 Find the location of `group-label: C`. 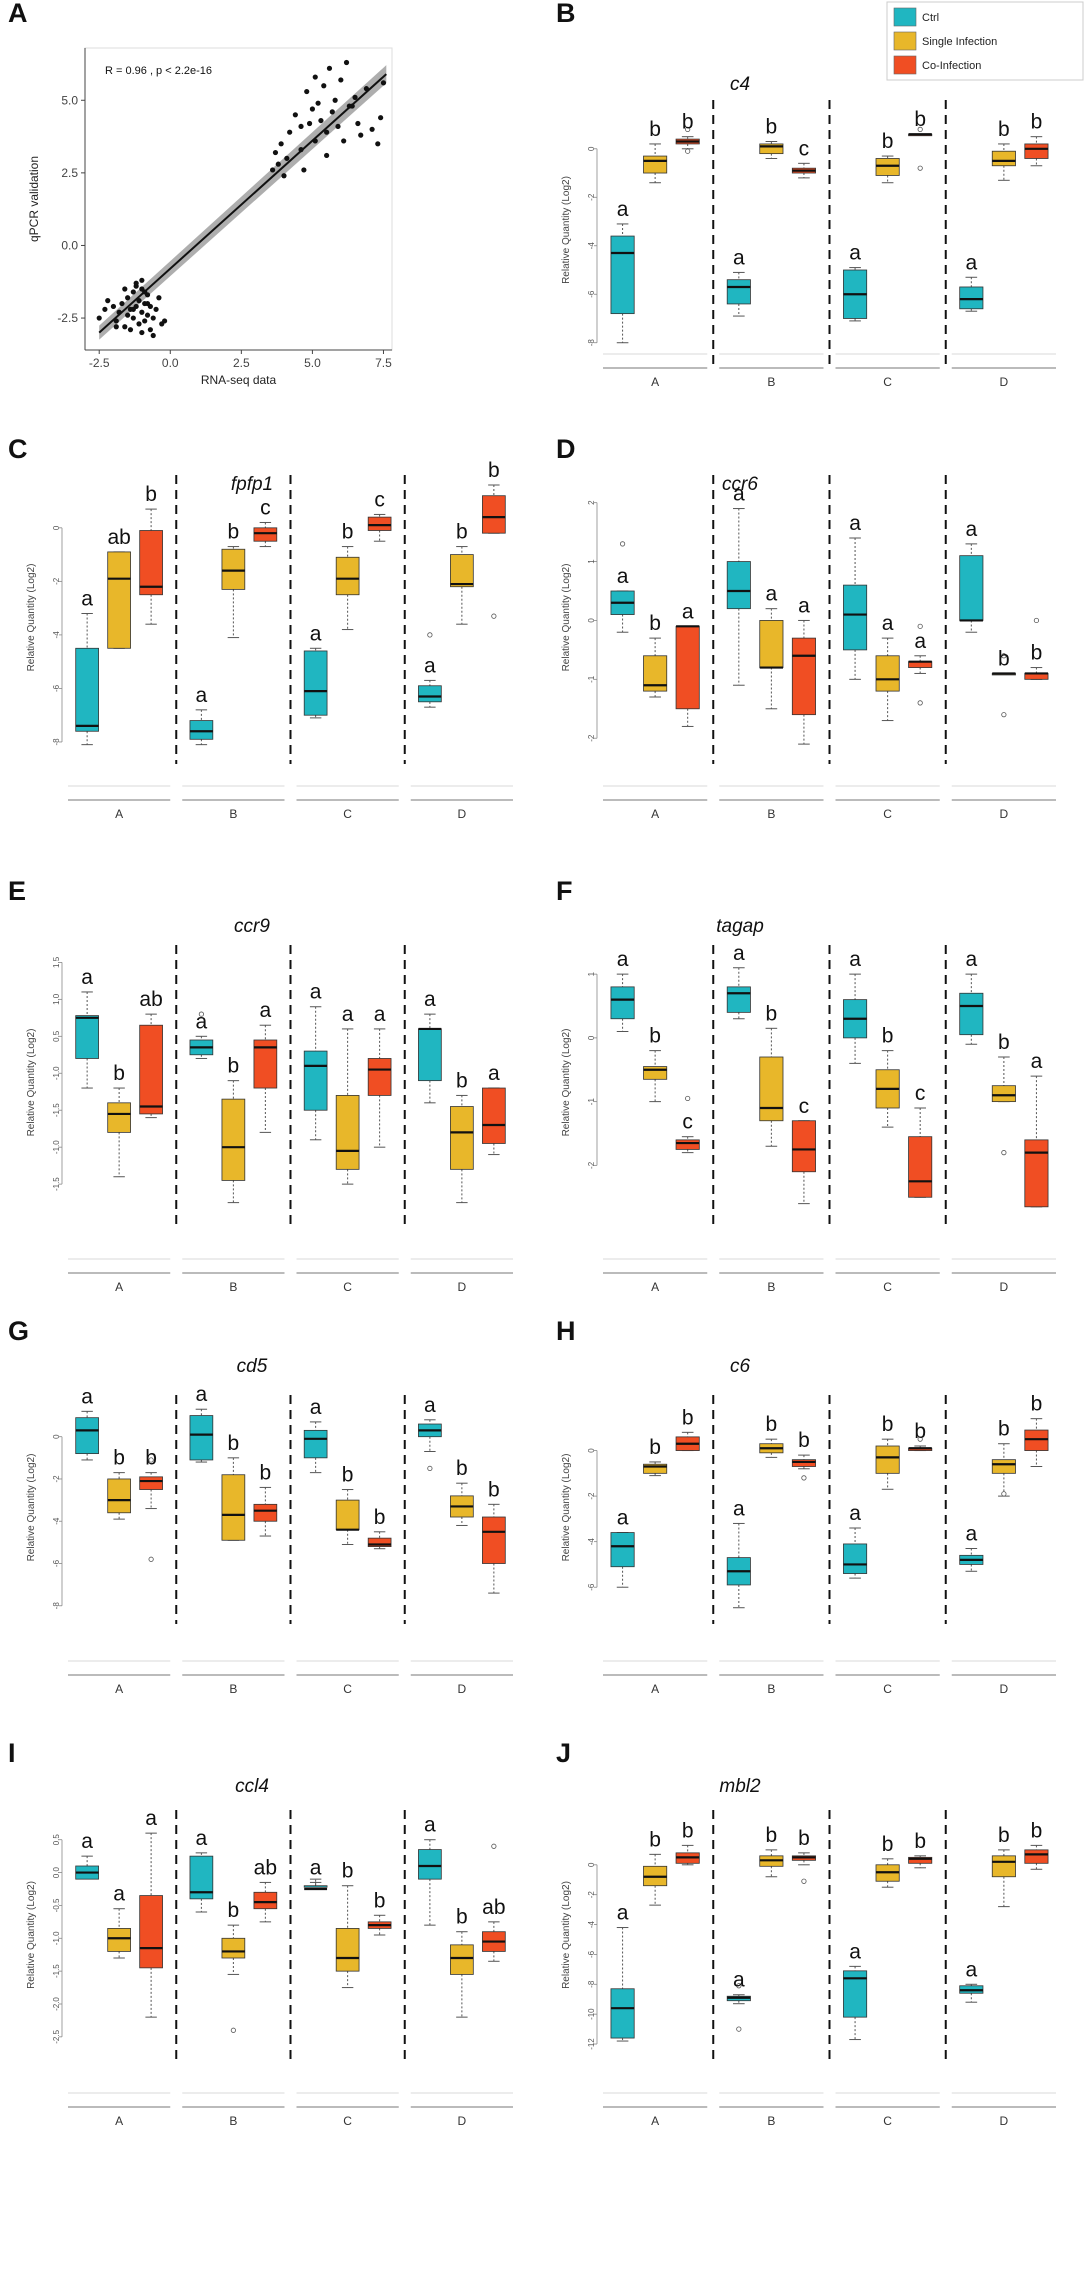

group-label: C is located at coordinates (887, 1689).